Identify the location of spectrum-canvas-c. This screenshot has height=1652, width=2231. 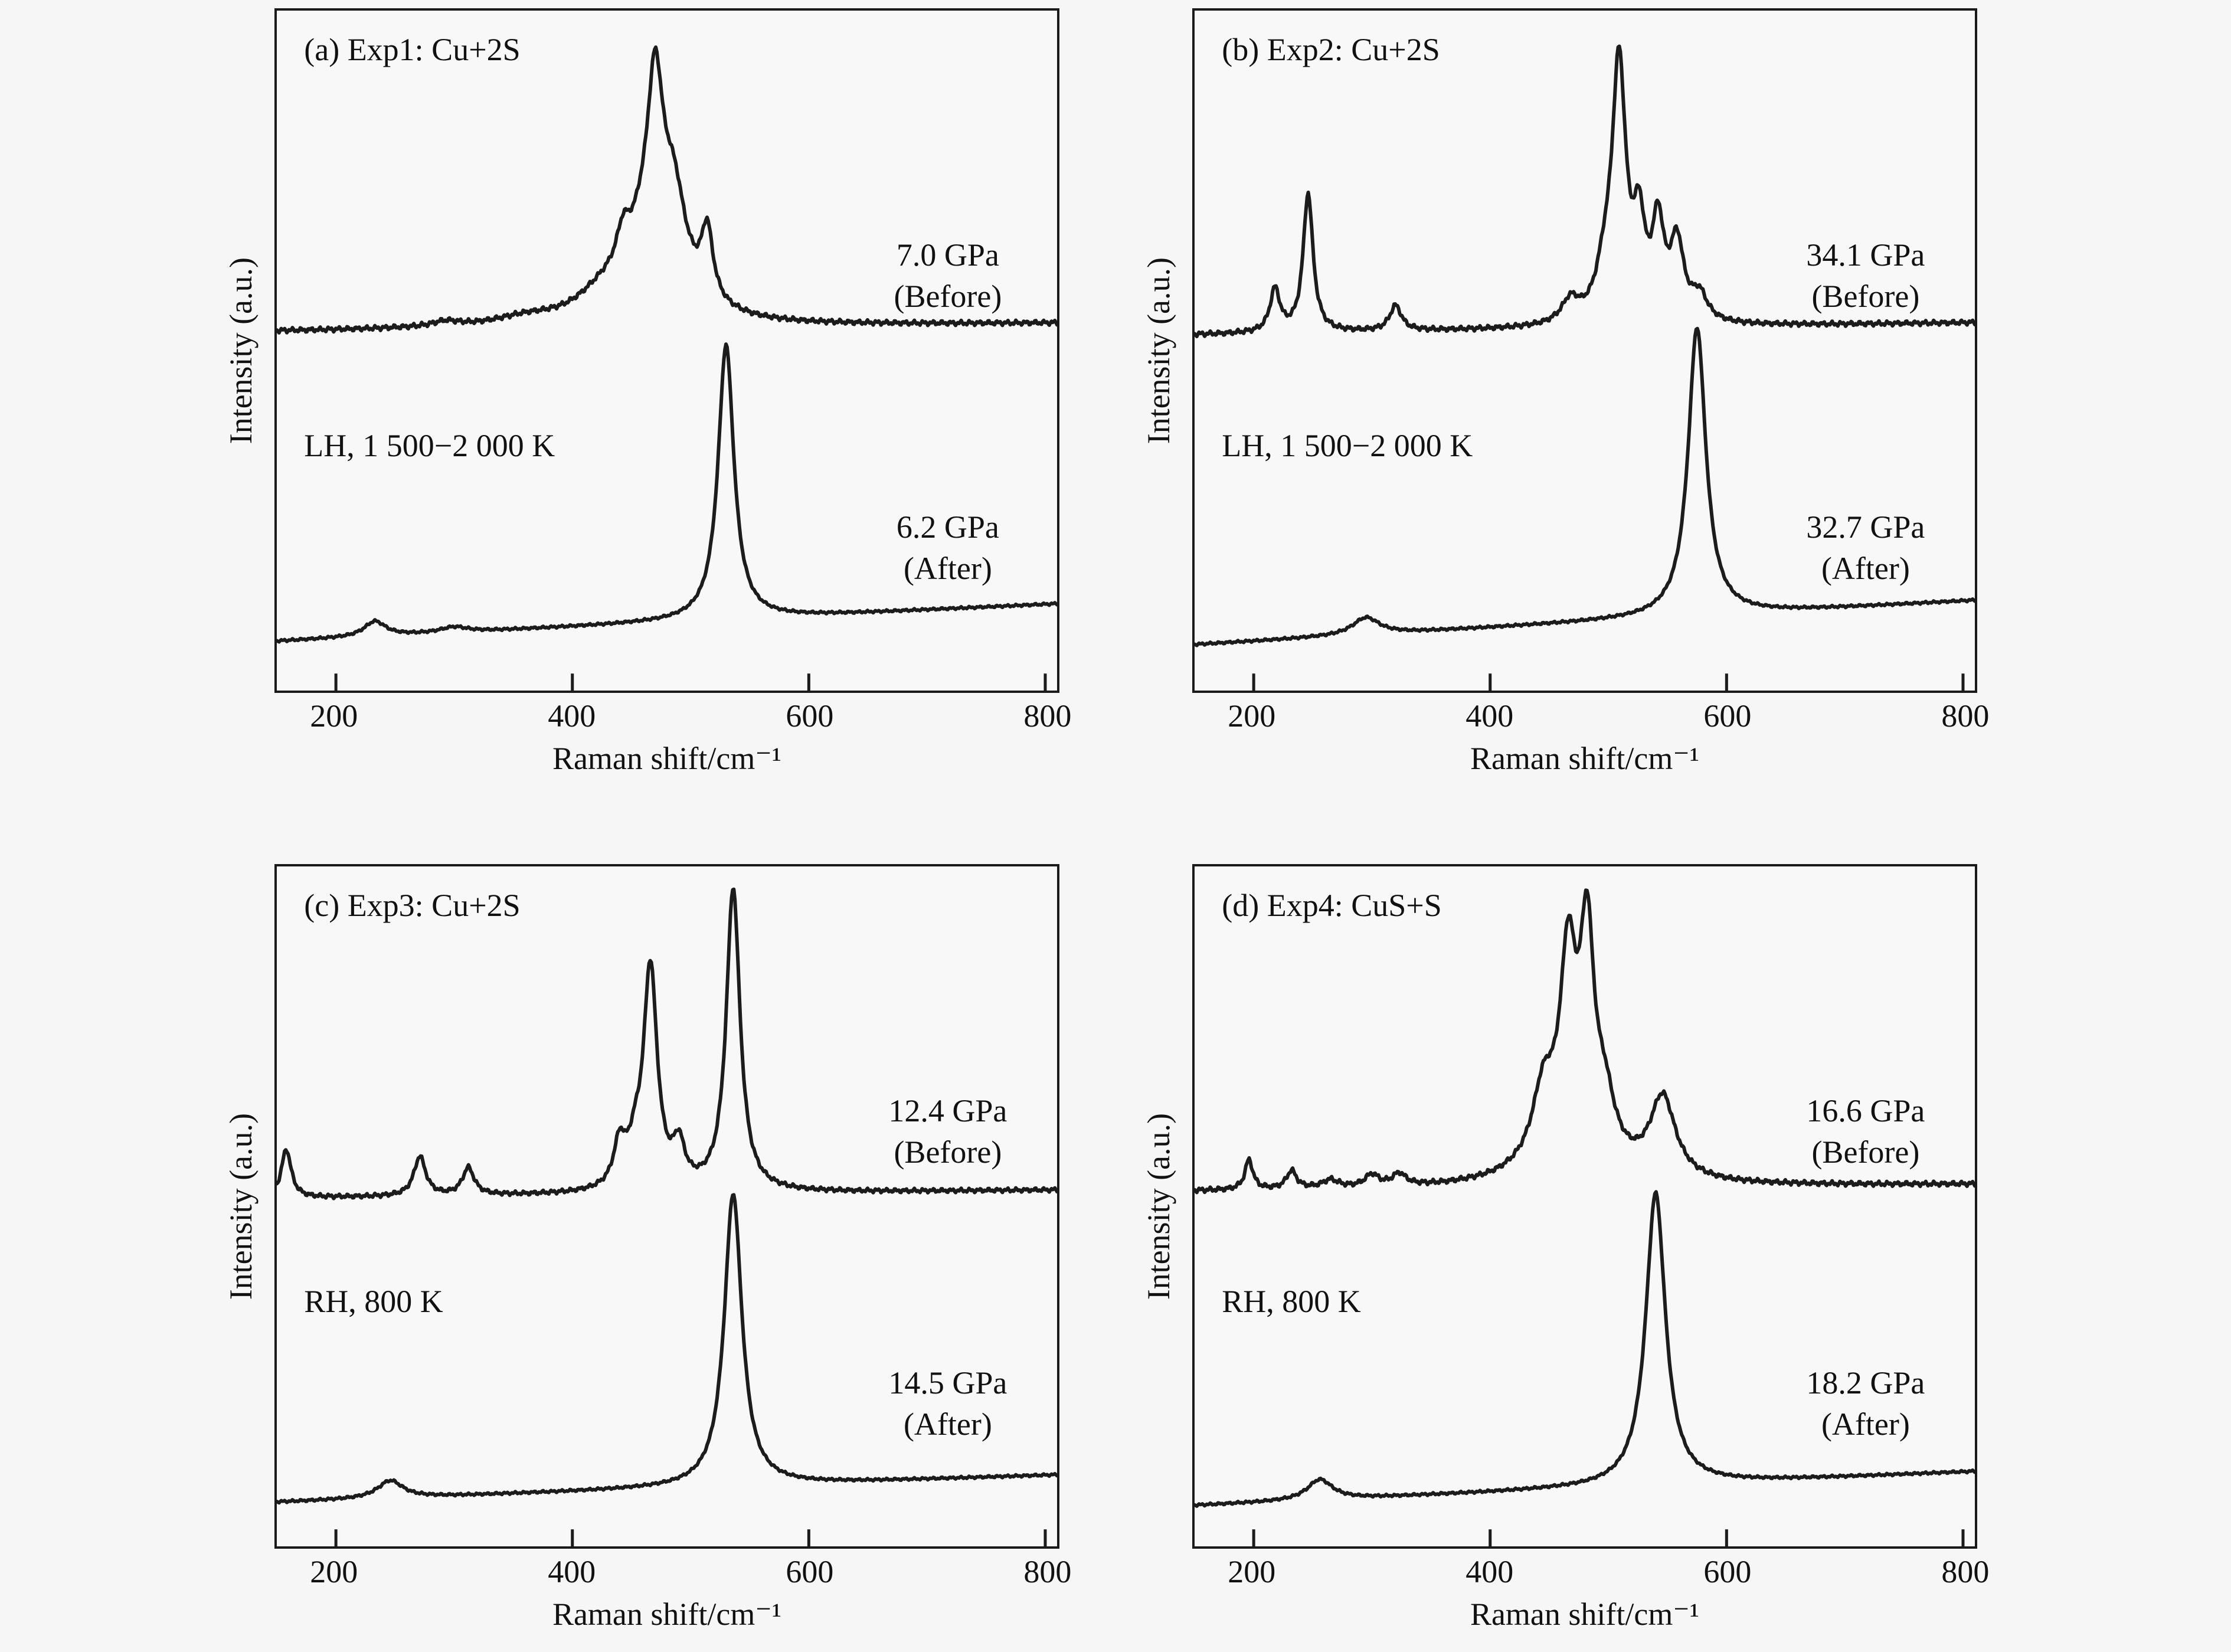
(667, 1217).